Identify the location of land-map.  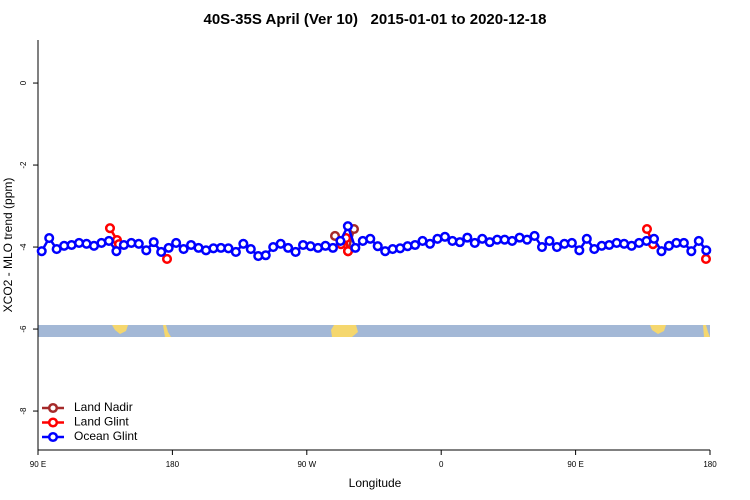
(374, 331).